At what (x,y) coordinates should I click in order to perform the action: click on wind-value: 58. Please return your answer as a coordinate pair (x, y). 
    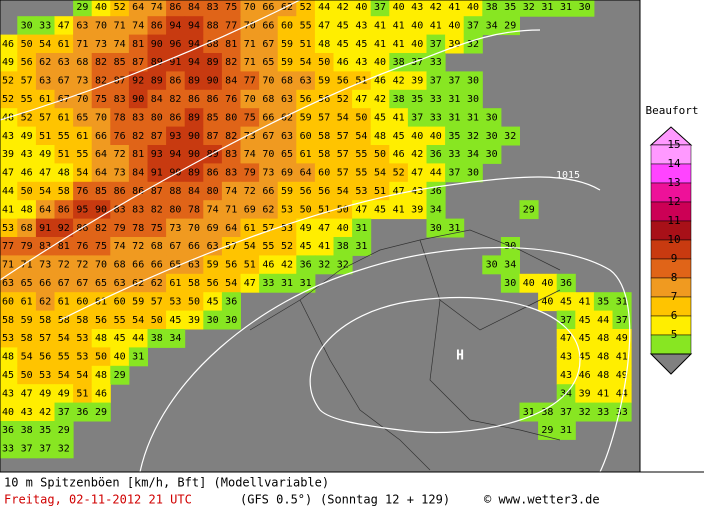
    Looking at the image, I should click on (324, 136).